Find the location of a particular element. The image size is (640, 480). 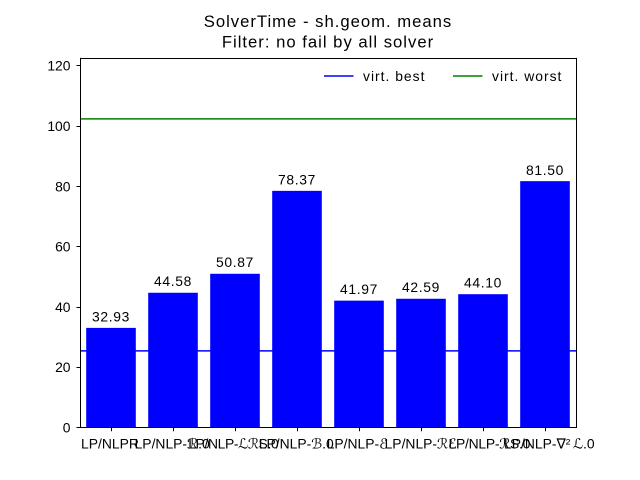

svg-text: 20 is located at coordinates (63, 367).